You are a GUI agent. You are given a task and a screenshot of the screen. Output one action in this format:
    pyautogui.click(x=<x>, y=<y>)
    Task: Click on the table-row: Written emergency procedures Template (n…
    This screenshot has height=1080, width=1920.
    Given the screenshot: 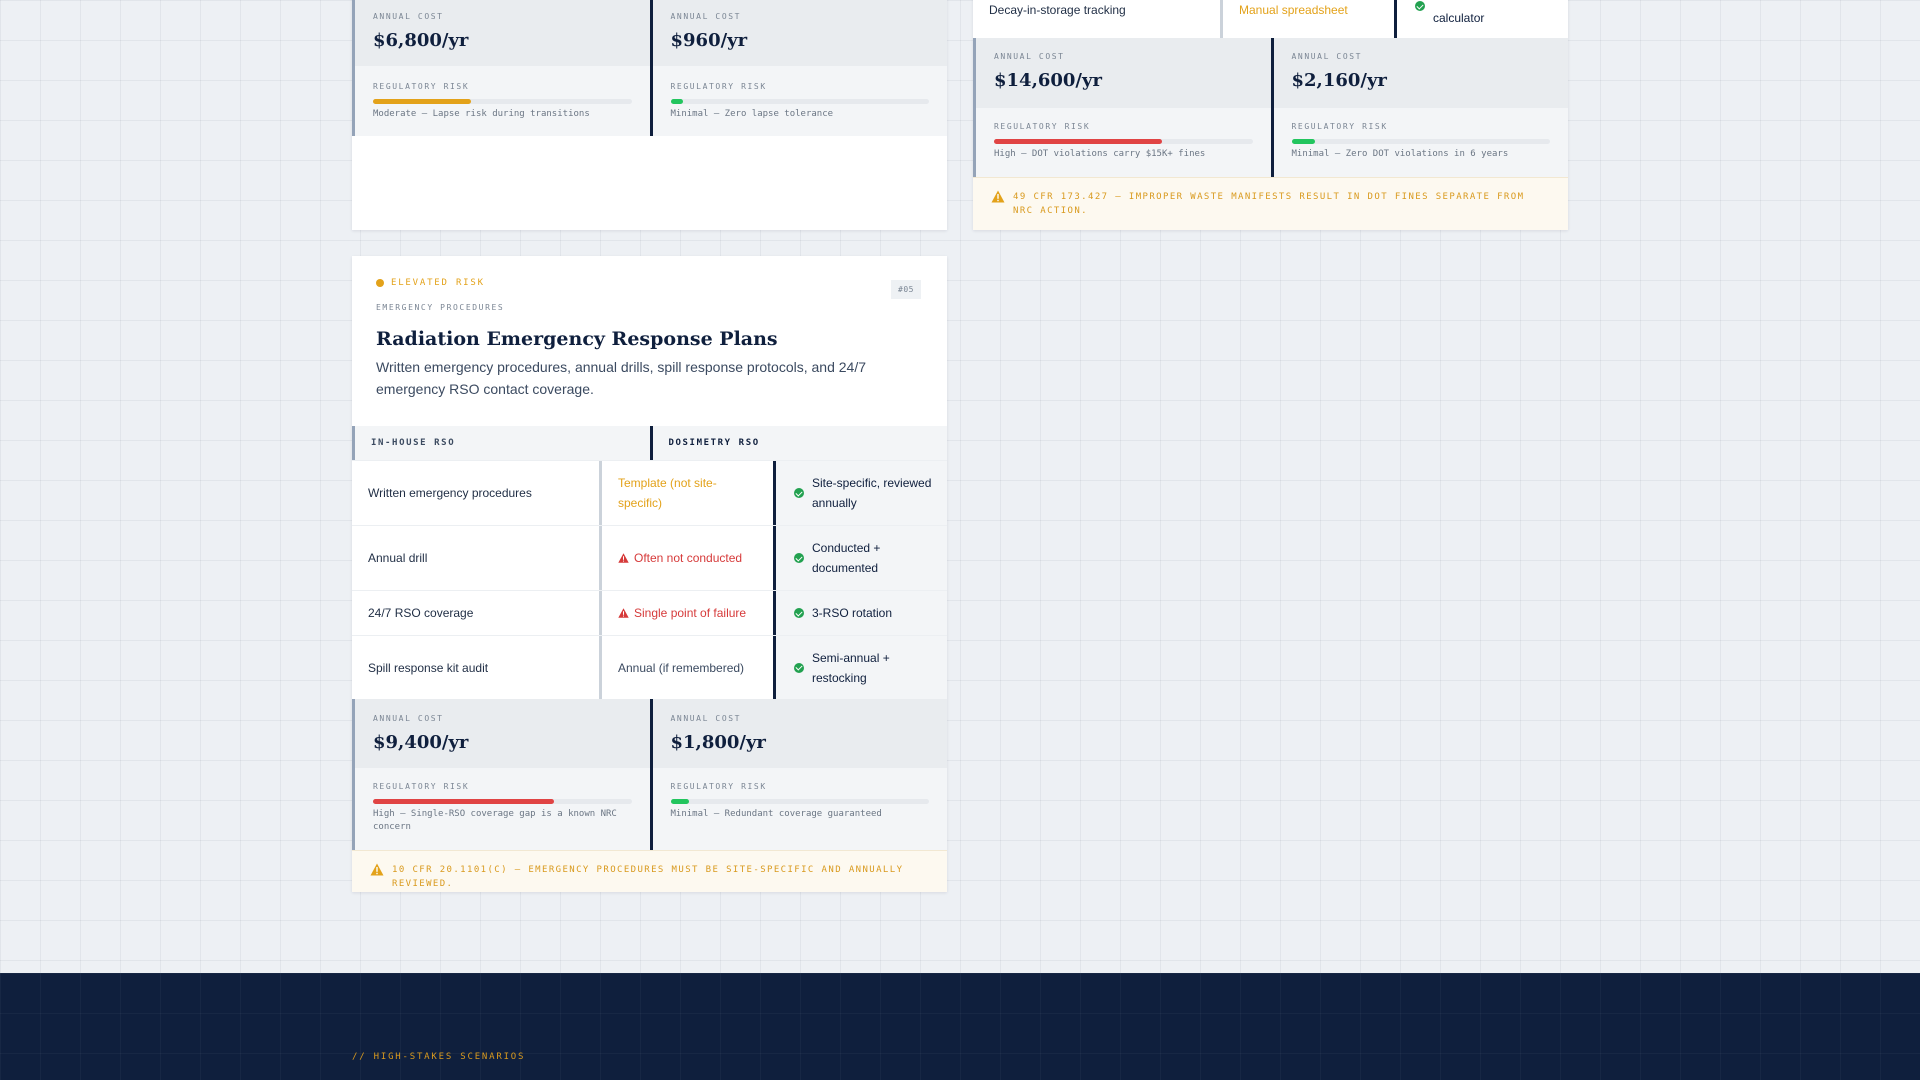 What is the action you would take?
    pyautogui.click(x=649, y=492)
    